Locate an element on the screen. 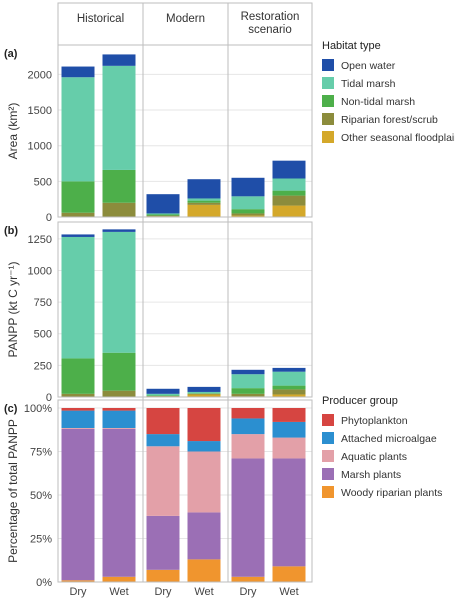 The image size is (455, 600). bar-restoration-scenario-dry-woody-riparian-plants is located at coordinates (248, 579).